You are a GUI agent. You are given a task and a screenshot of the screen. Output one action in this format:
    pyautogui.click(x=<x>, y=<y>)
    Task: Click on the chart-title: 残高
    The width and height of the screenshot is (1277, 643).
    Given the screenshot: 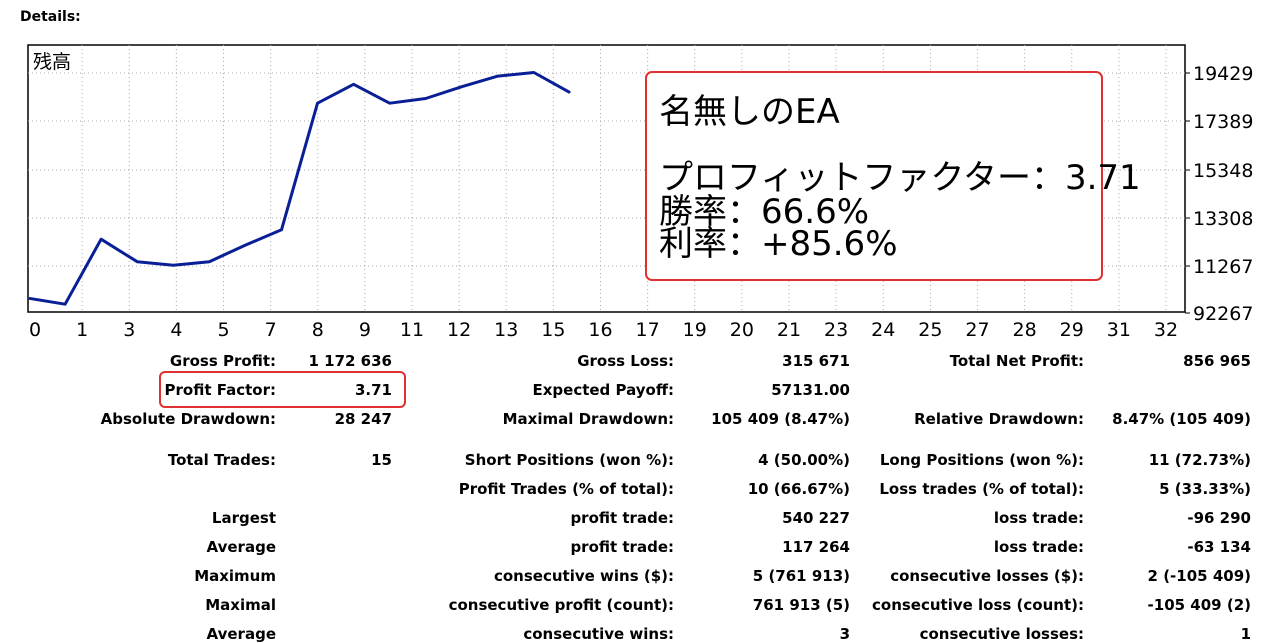 What is the action you would take?
    pyautogui.click(x=52, y=62)
    